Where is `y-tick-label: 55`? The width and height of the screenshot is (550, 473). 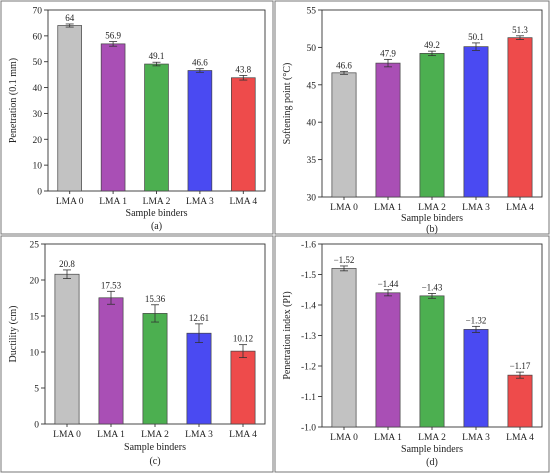 y-tick-label: 55 is located at coordinates (312, 12).